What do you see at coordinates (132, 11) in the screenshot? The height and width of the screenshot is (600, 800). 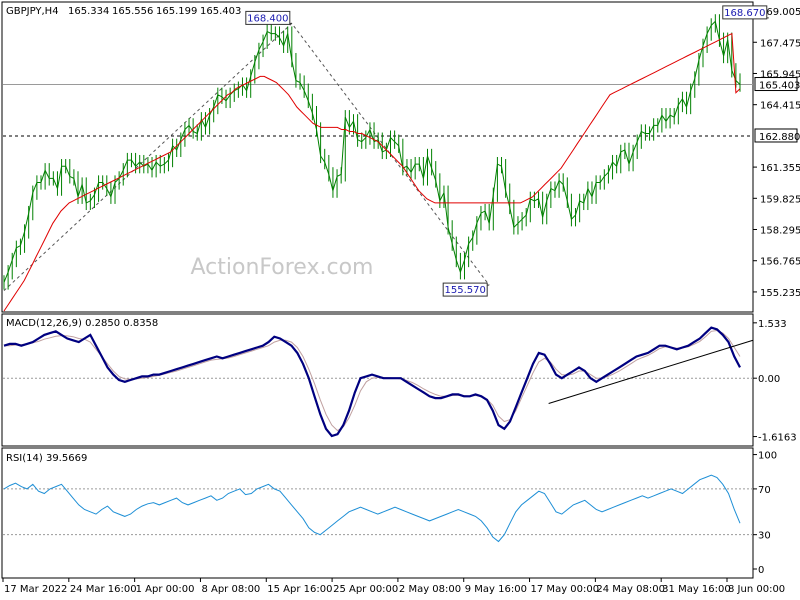 I see `ohlc-high: 165.556` at bounding box center [132, 11].